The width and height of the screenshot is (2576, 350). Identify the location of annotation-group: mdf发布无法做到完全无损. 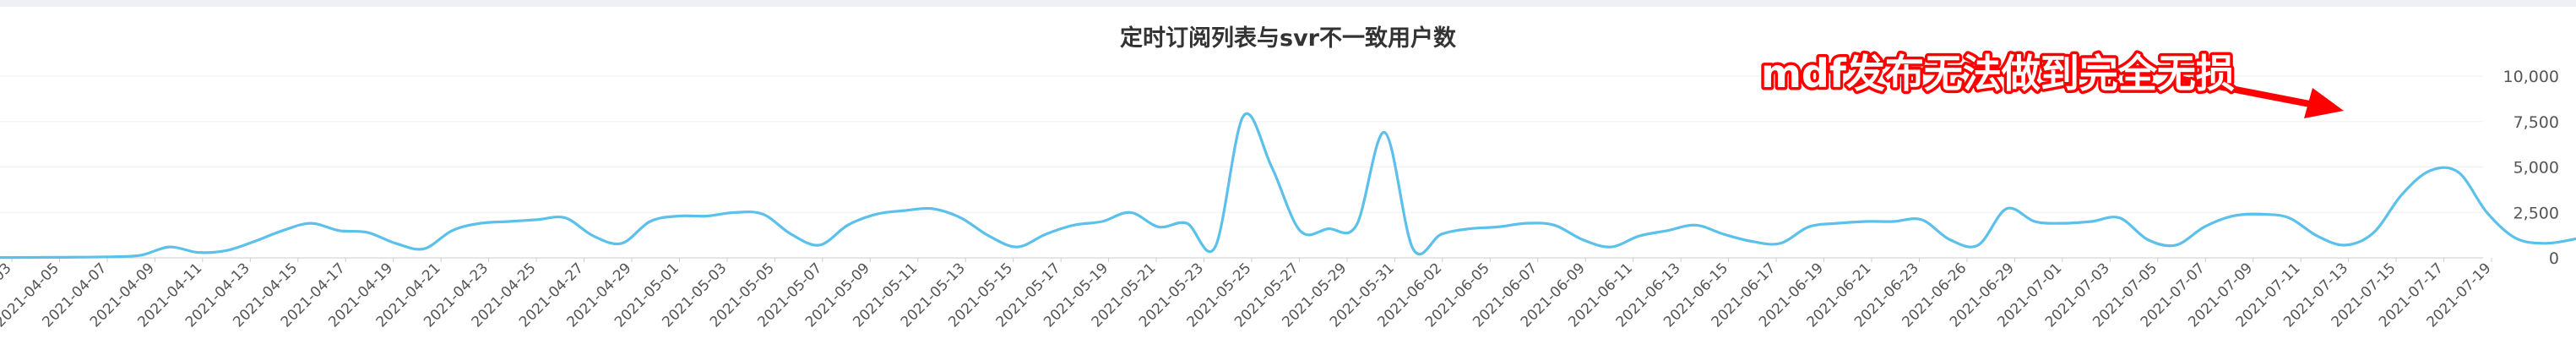
(2051, 83).